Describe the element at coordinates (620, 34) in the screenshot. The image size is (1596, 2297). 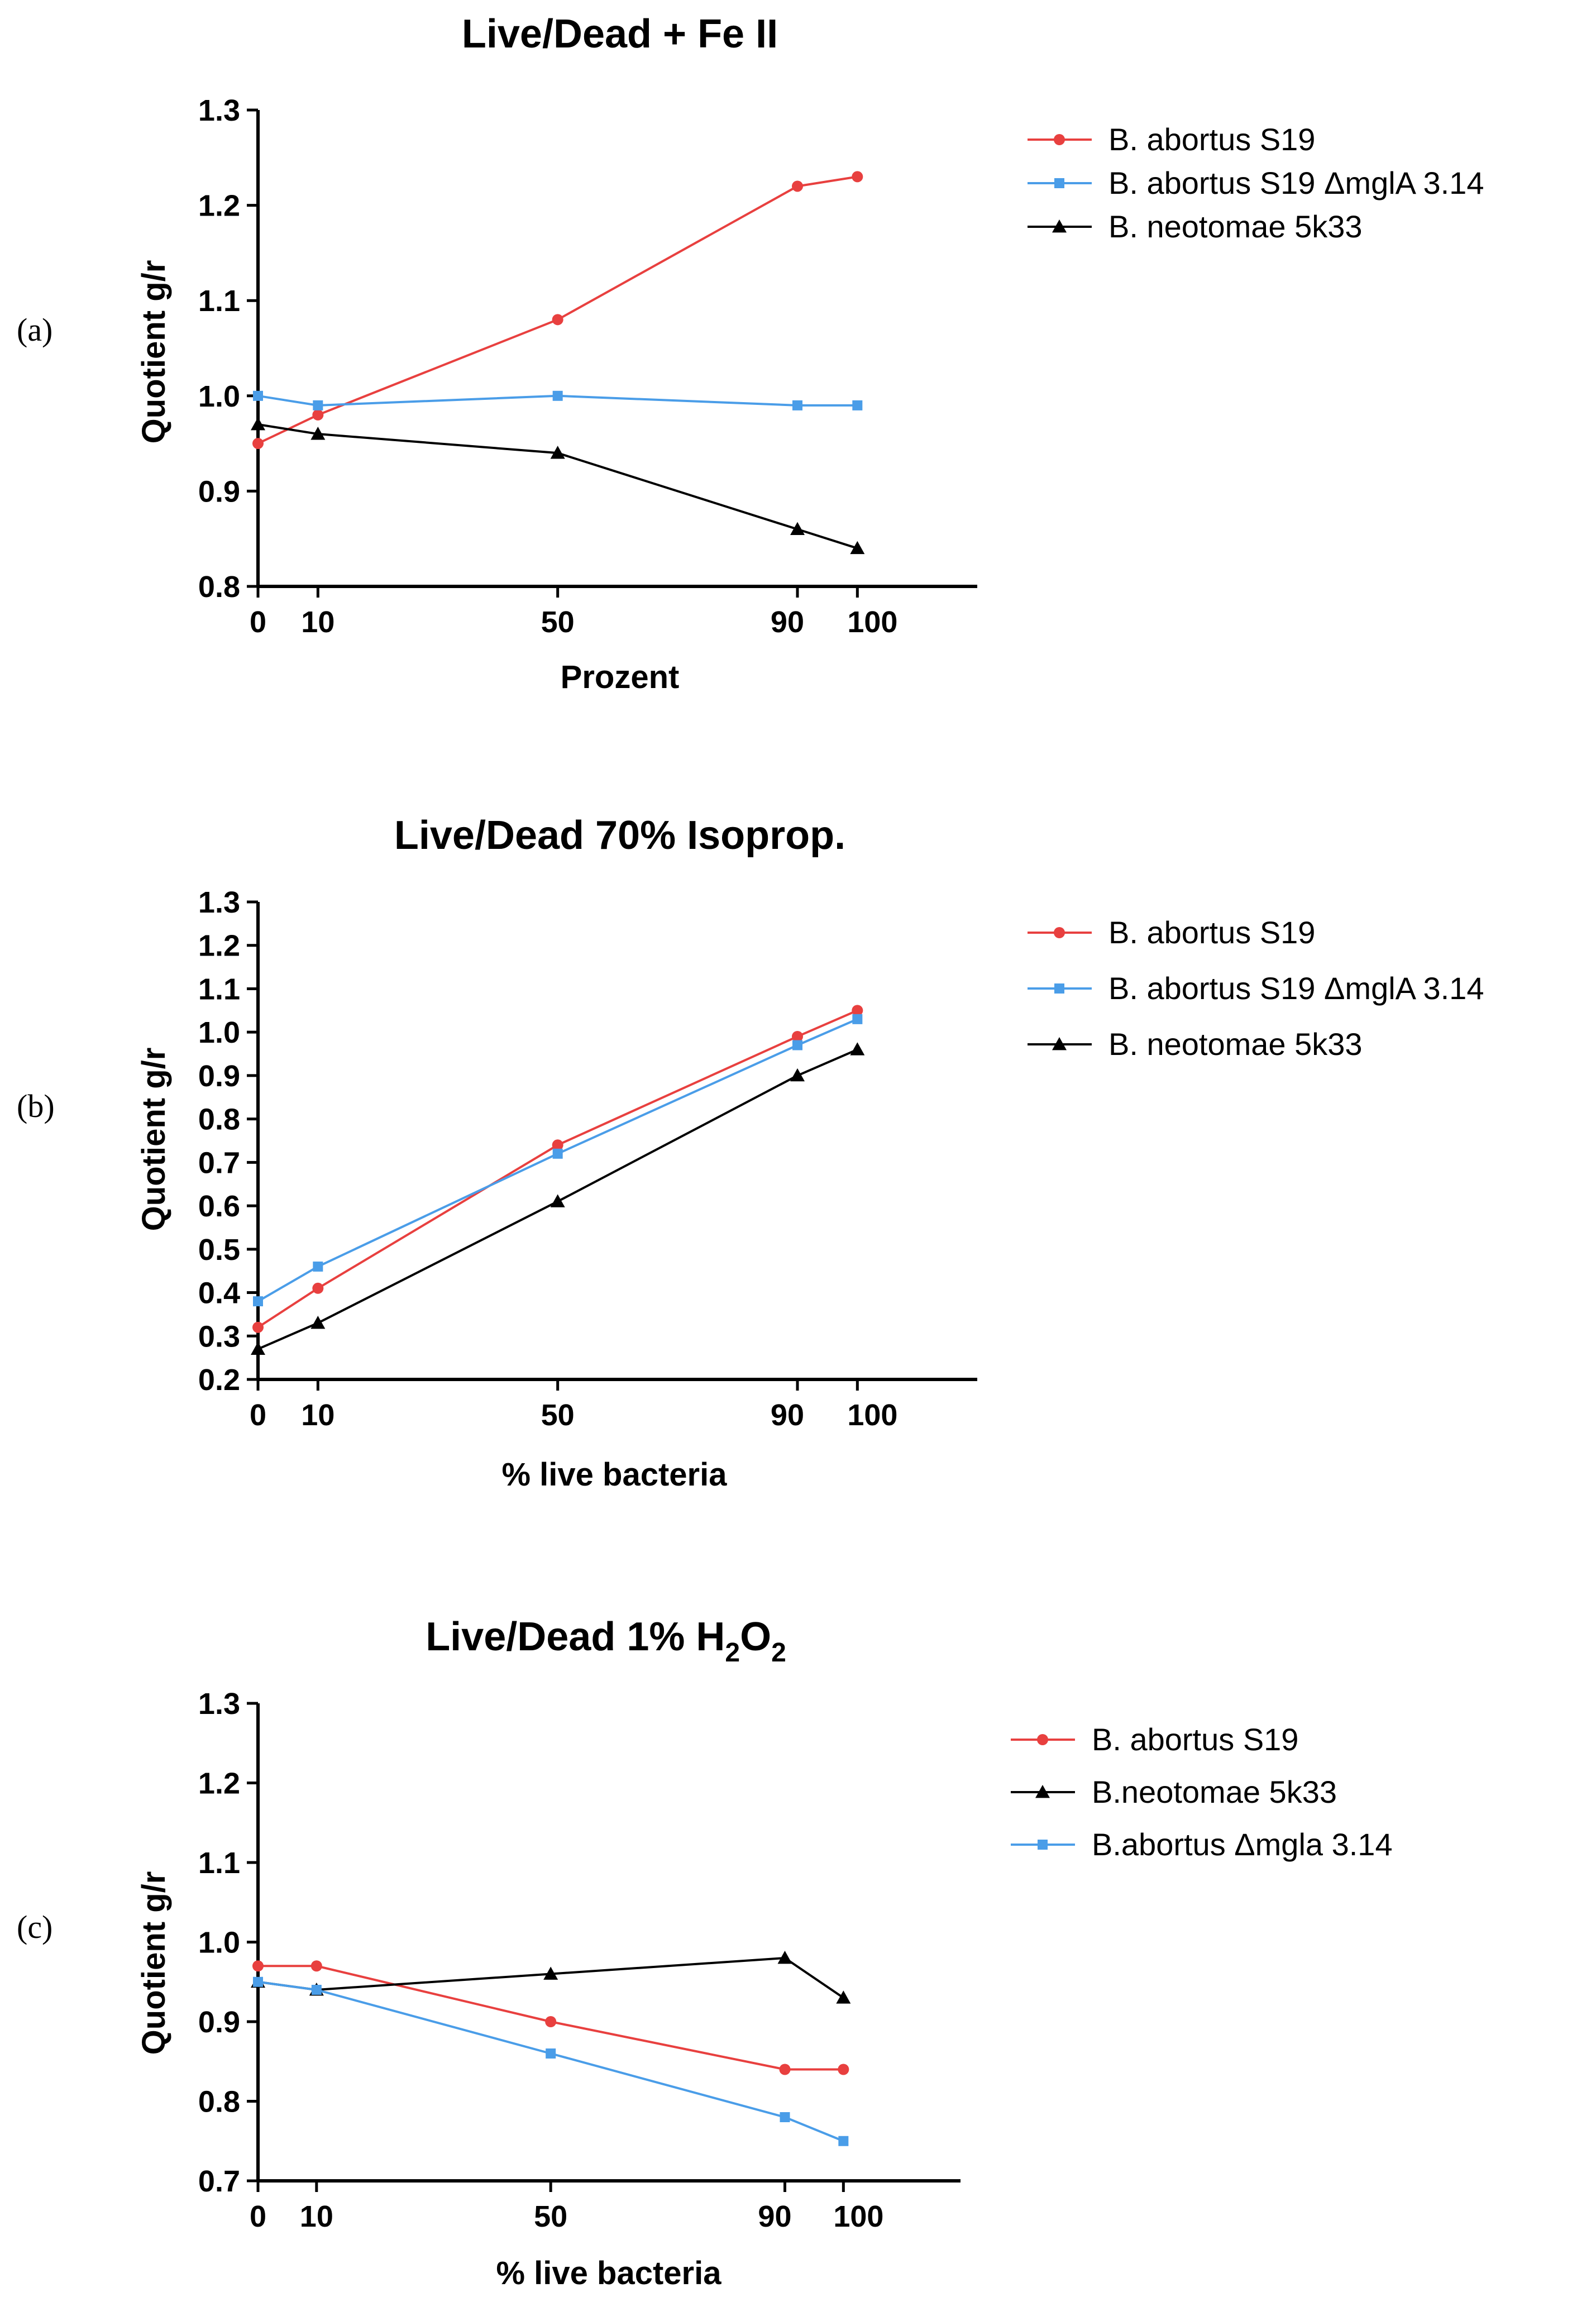
I see `panel-a-title: Live/Dead + Fe II` at that location.